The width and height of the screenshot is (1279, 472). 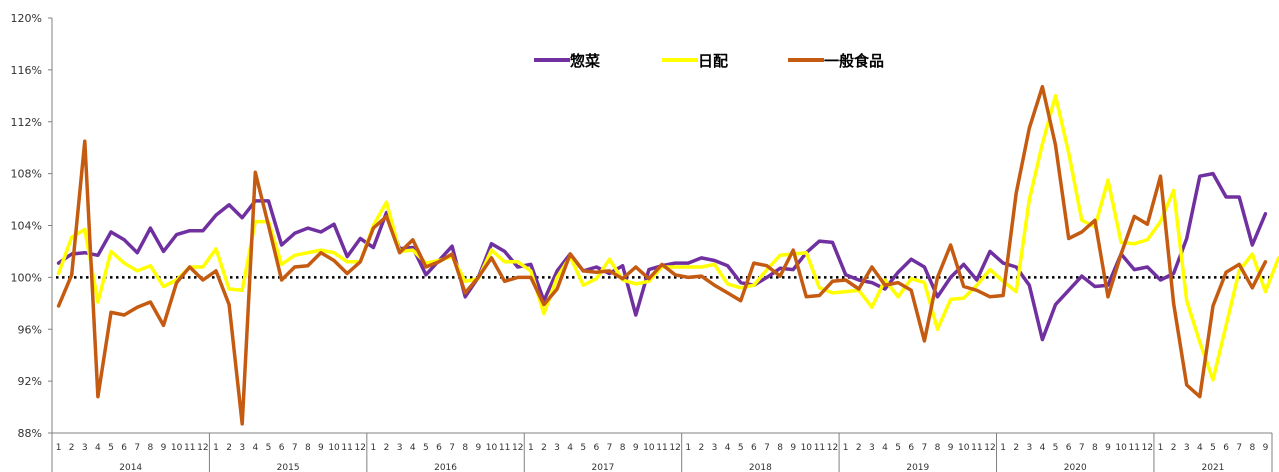 I want to click on y-tick-label: 100%, so click(x=26, y=277).